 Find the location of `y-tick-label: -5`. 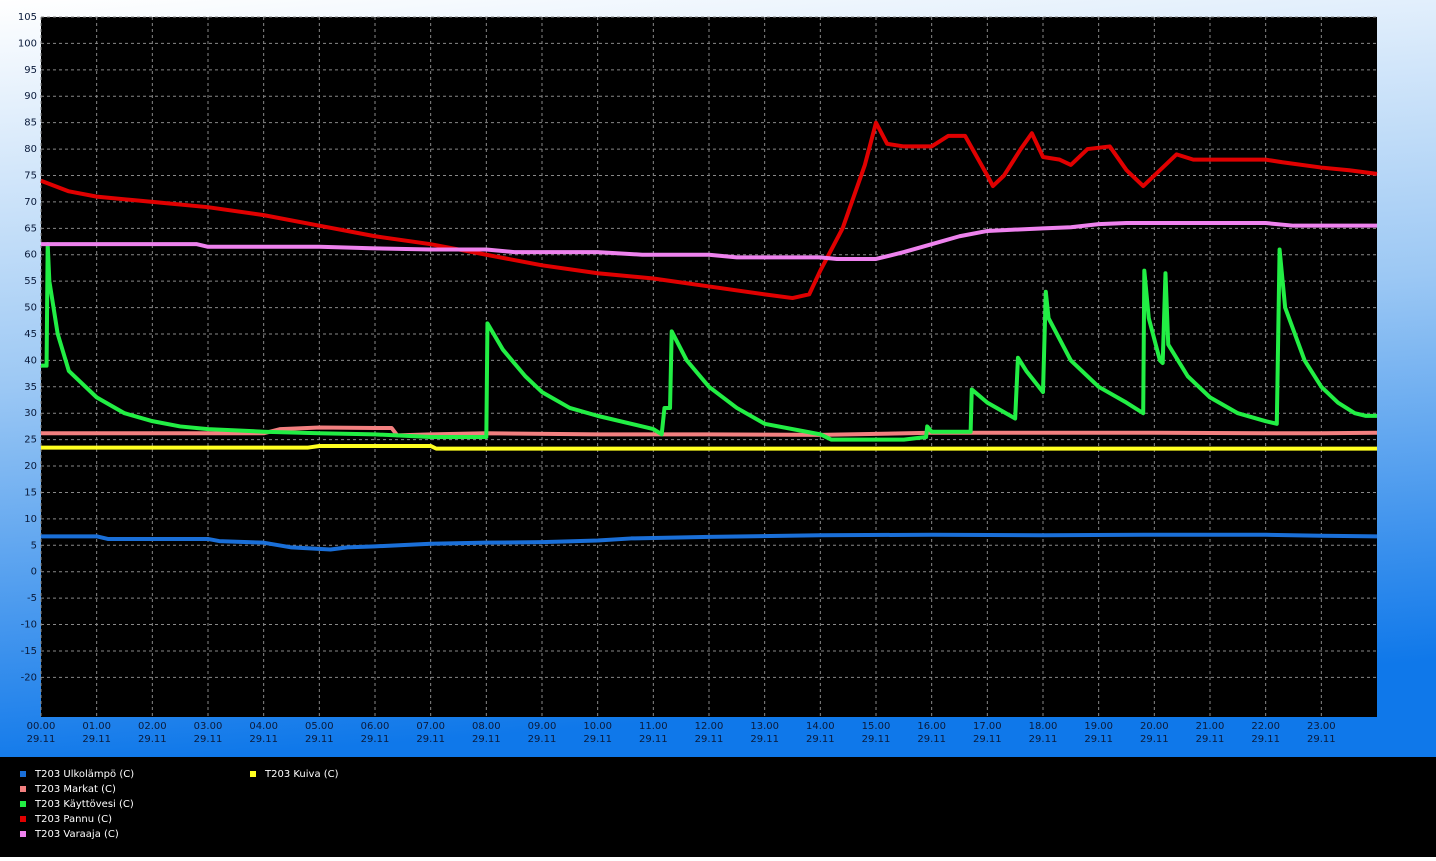

y-tick-label: -5 is located at coordinates (32, 598).